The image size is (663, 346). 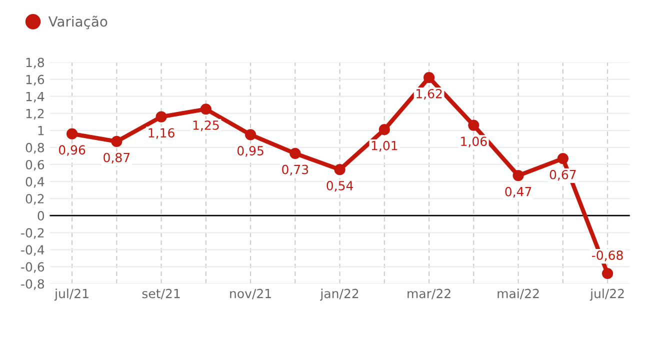 I want to click on y-tick-label: -0,2, so click(x=32, y=233).